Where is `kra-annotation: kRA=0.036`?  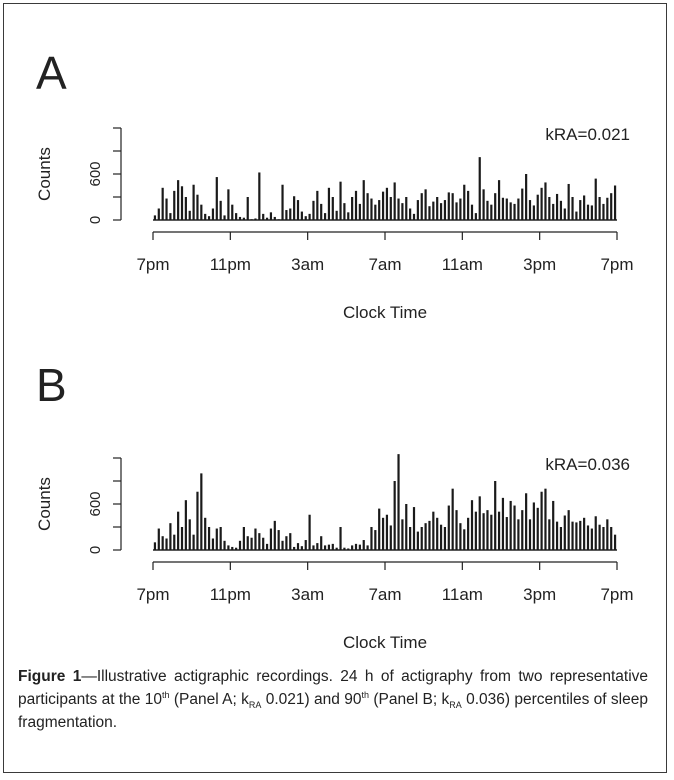
kra-annotation: kRA=0.036 is located at coordinates (587, 464).